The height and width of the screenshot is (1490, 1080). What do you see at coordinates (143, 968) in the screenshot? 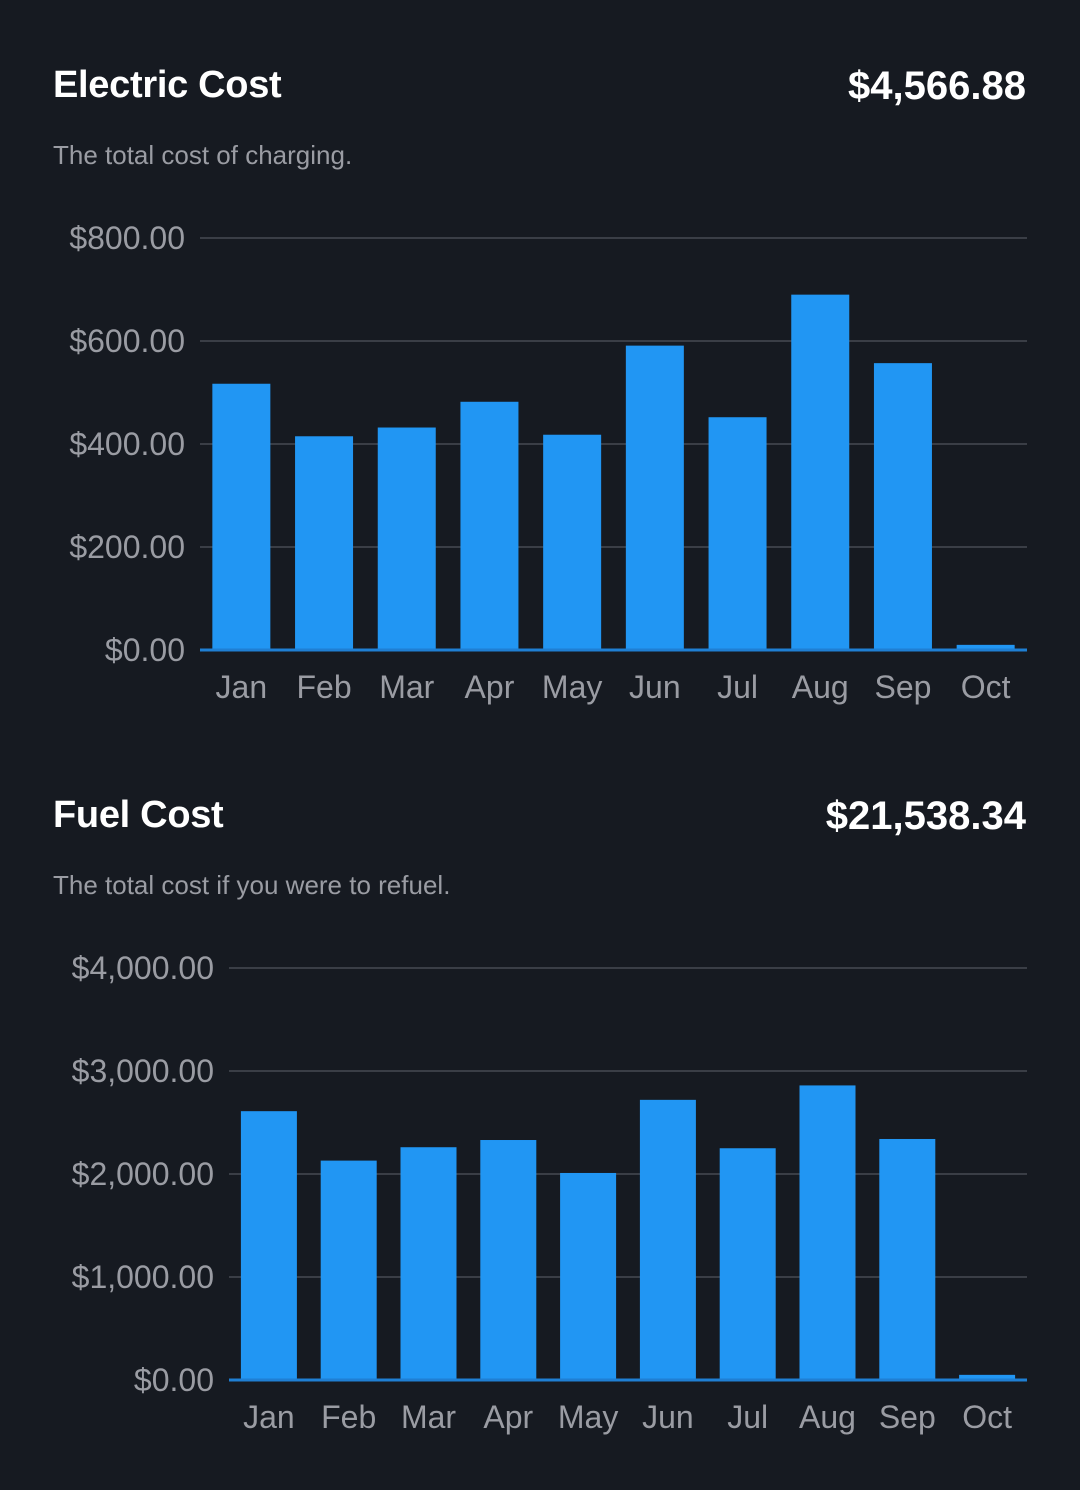
I see `y-tick-label: $4,000.00` at bounding box center [143, 968].